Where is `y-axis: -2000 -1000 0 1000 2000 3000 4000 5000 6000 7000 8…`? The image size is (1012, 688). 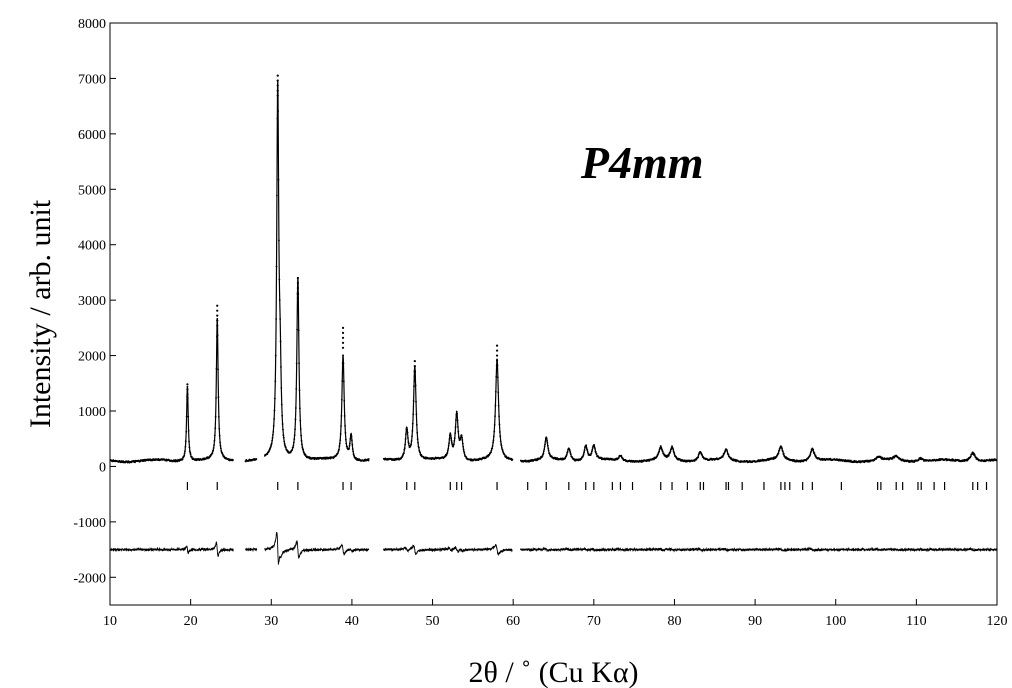
y-axis: -2000 -1000 0 1000 2000 3000 4000 5000 6000 7000 8… is located at coordinates (94, 301).